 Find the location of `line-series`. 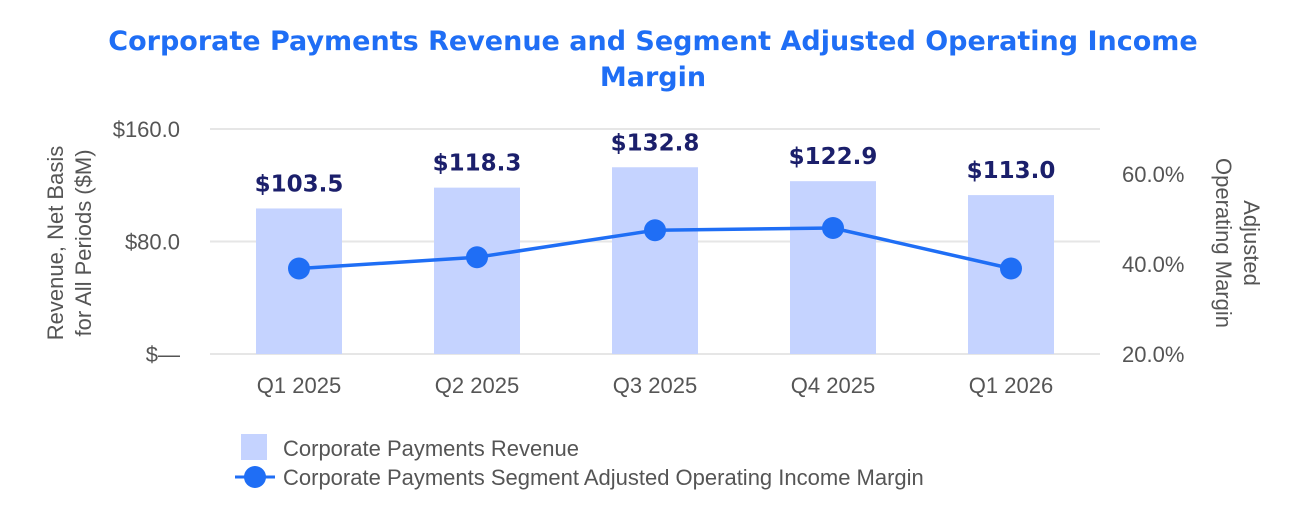

line-series is located at coordinates (655, 248).